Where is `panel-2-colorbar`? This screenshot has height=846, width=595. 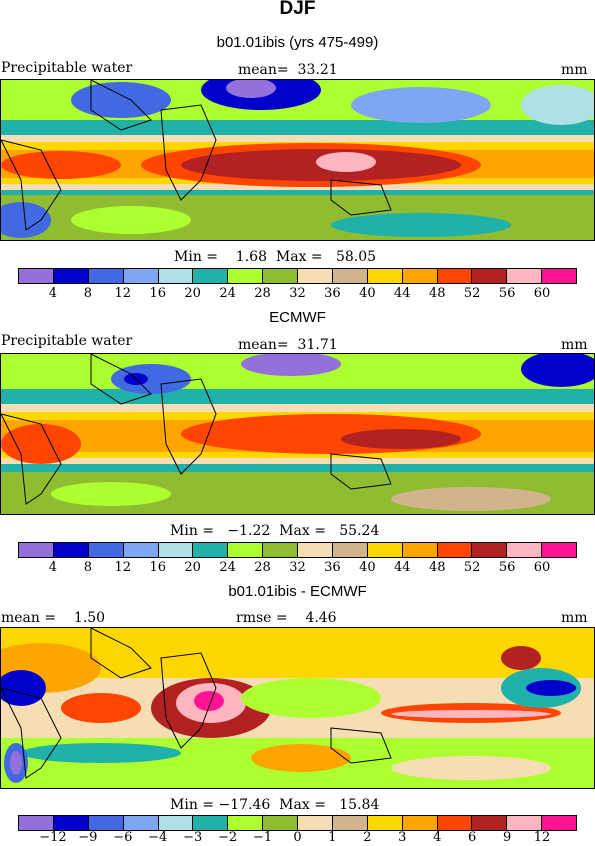
panel-2-colorbar is located at coordinates (297, 550).